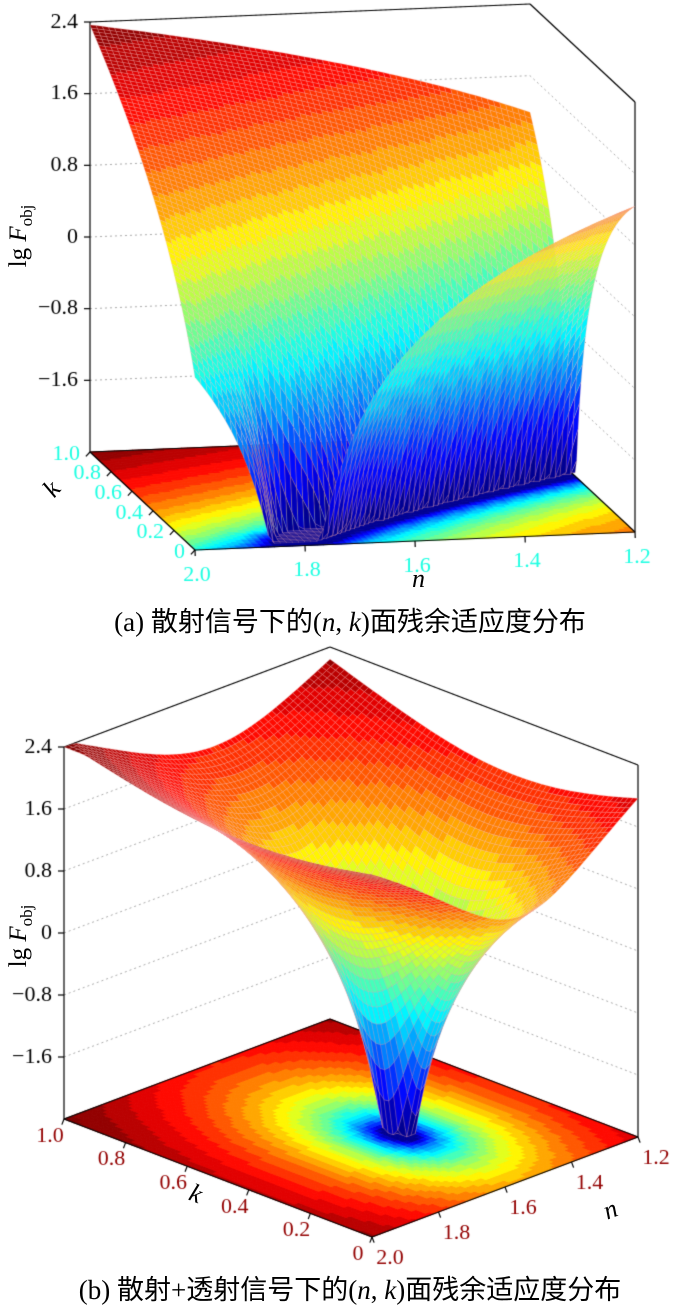 Image resolution: width=700 pixels, height=1311 pixels. Describe the element at coordinates (473, 622) in the screenshot. I see `caption-a-text-end: )面残余适应度分布` at that location.